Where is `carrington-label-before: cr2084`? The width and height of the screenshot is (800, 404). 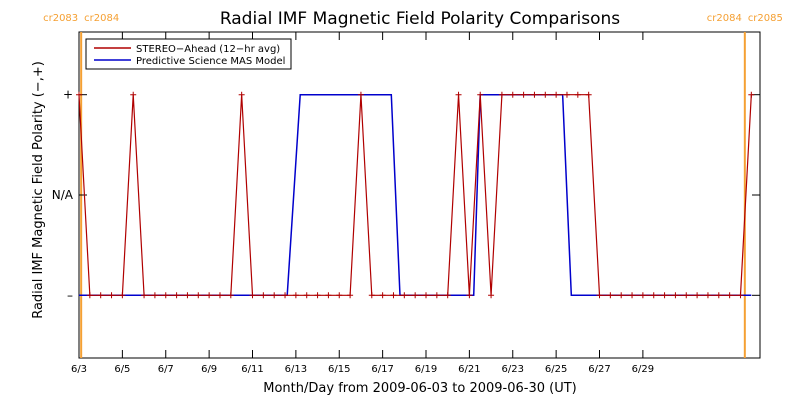
carrington-label-before: cr2084 is located at coordinates (724, 18).